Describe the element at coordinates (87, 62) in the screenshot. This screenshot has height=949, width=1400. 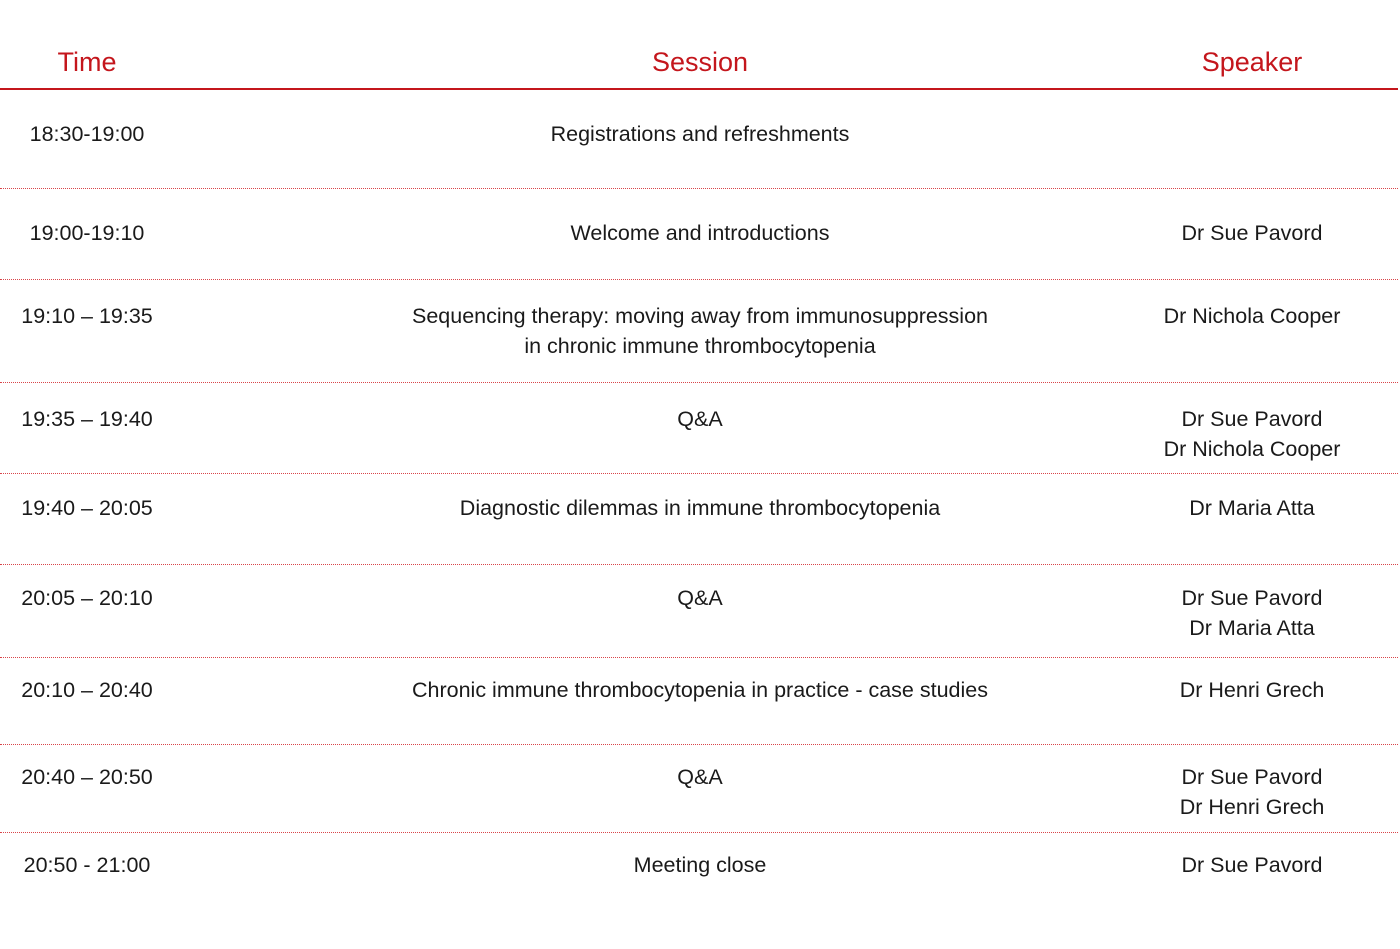
I see `header-time: Time` at that location.